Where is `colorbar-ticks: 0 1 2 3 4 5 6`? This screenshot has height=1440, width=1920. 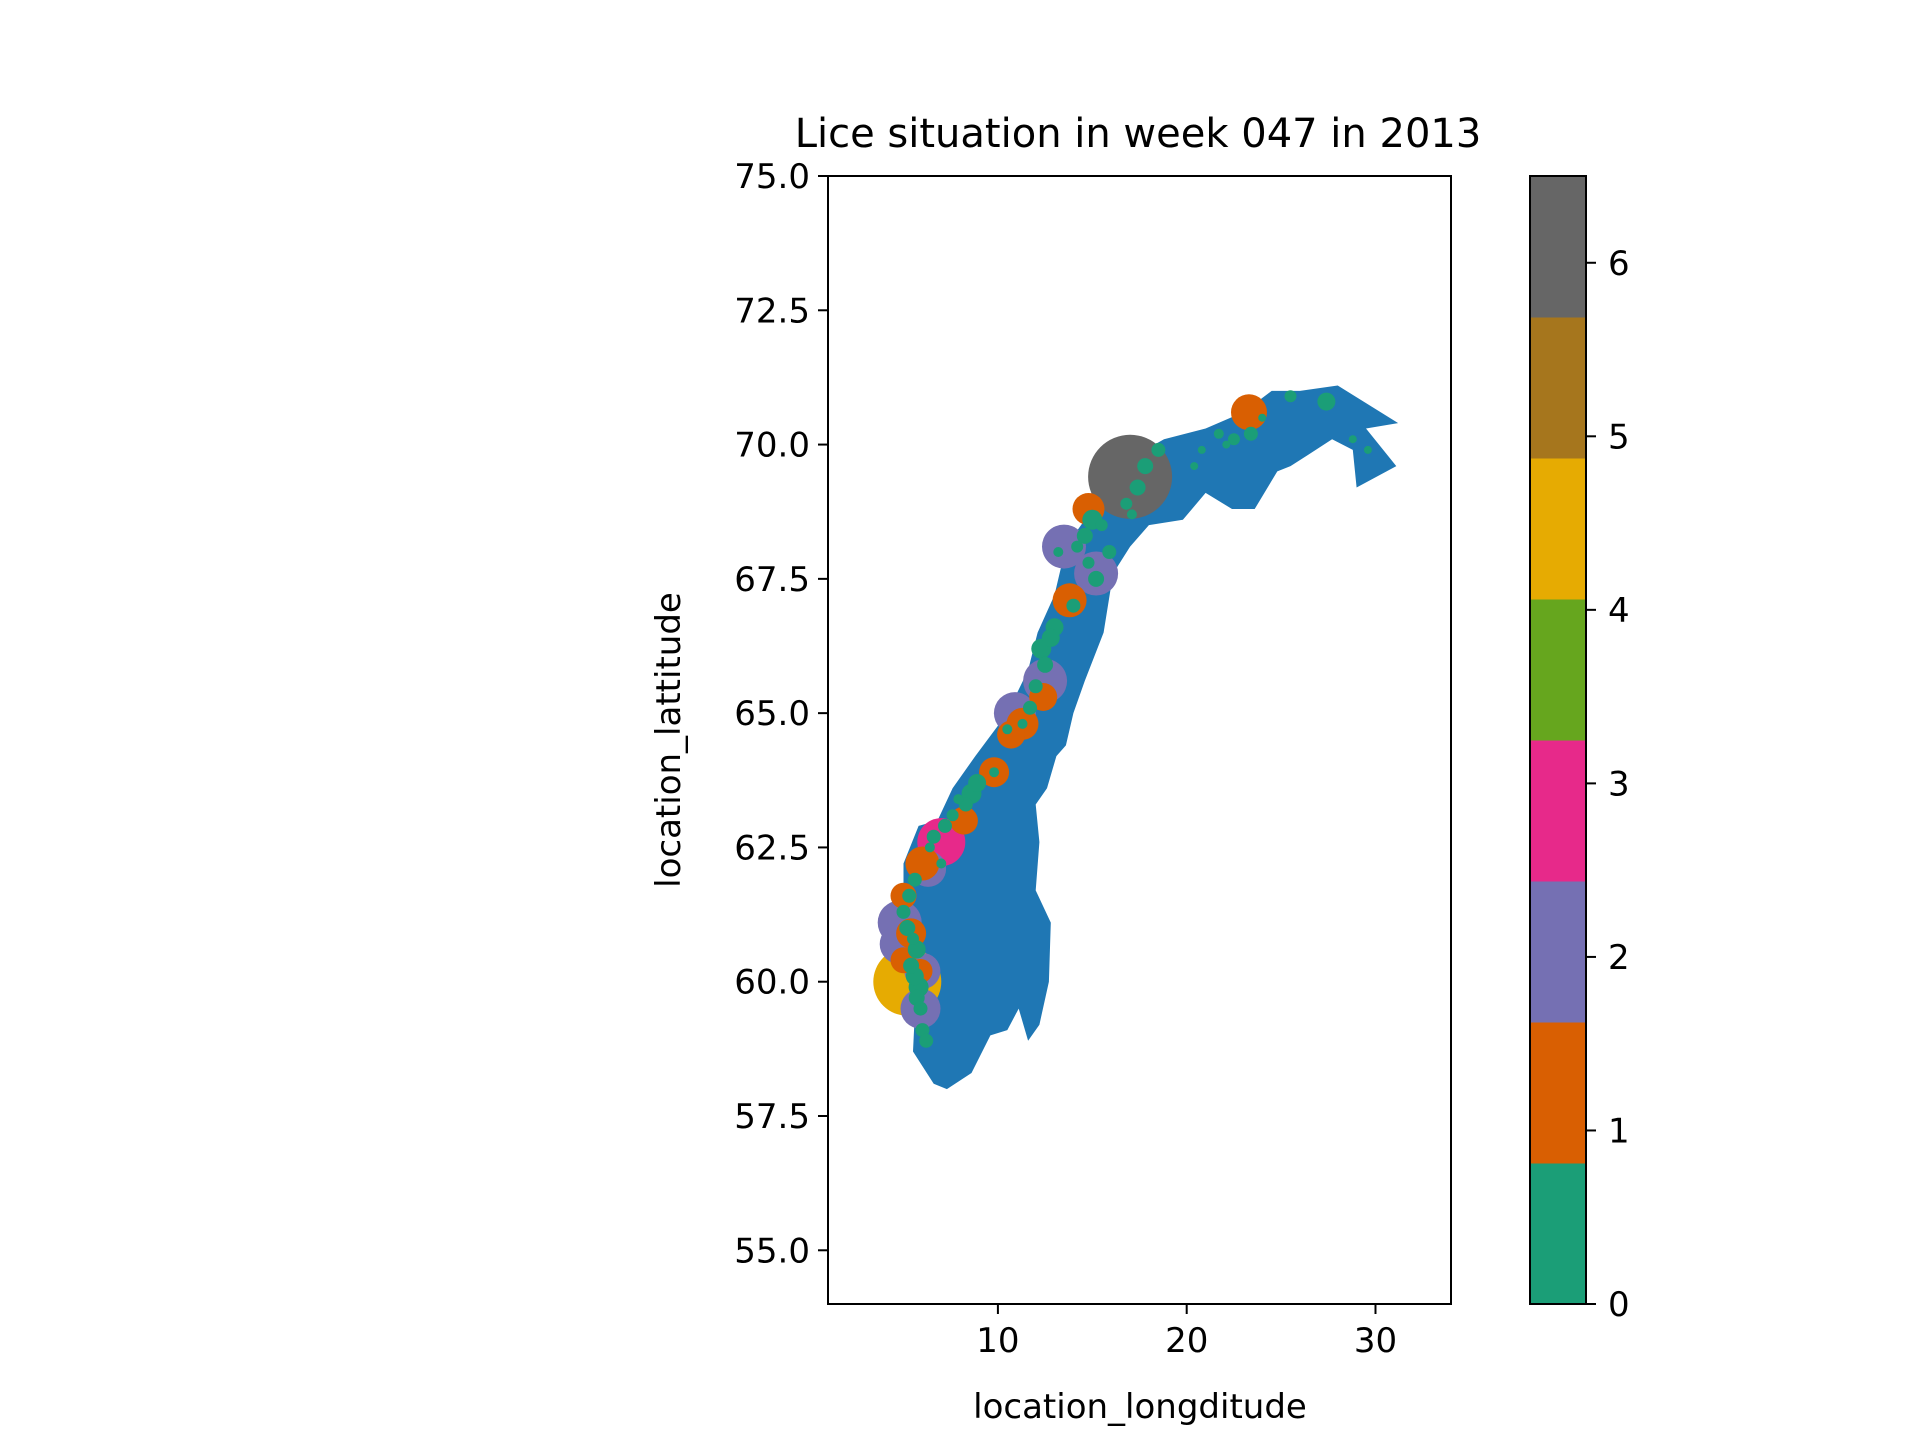 colorbar-ticks: 0 1 2 3 4 5 6 is located at coordinates (1608, 784).